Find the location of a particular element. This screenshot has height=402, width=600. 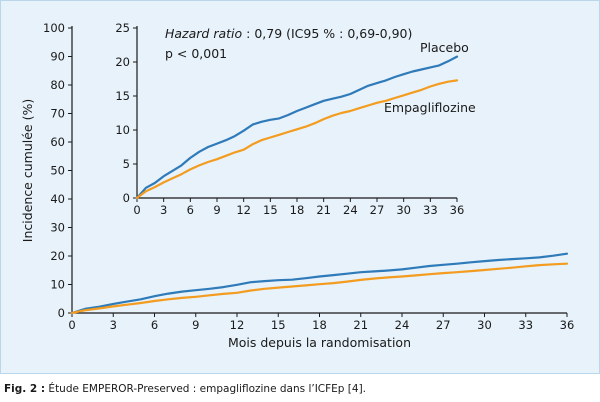

inset-x-tick-label: 9 is located at coordinates (216, 210).